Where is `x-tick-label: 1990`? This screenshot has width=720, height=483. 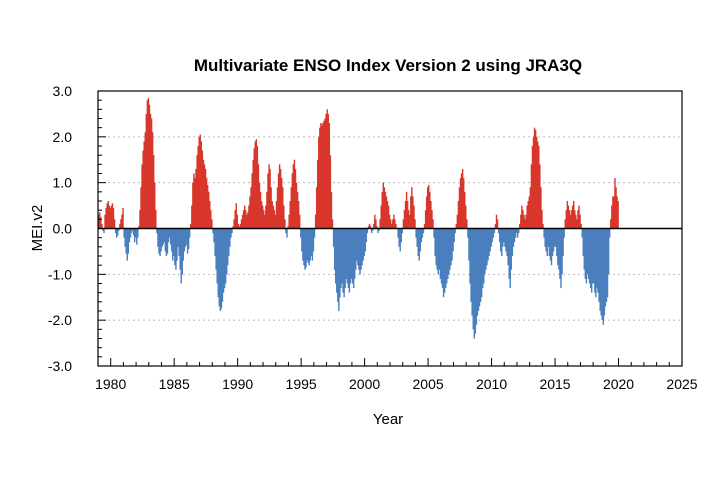
x-tick-label: 1990 is located at coordinates (237, 384).